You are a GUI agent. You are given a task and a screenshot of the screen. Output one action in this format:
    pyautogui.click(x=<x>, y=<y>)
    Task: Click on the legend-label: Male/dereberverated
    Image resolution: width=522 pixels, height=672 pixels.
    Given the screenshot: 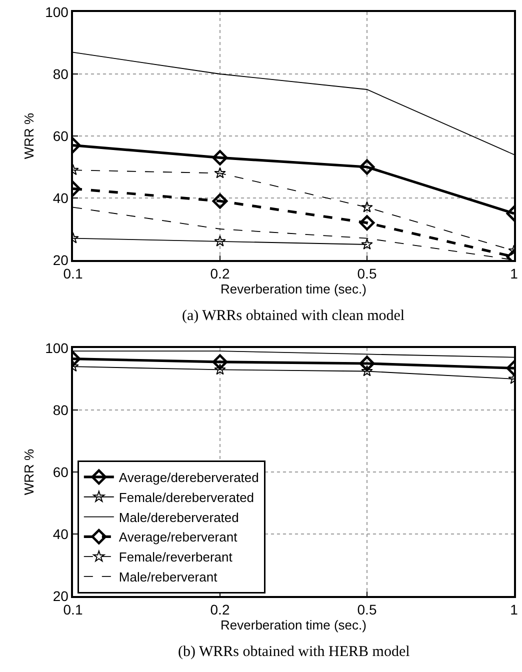 What is the action you would take?
    pyautogui.click(x=178, y=517)
    